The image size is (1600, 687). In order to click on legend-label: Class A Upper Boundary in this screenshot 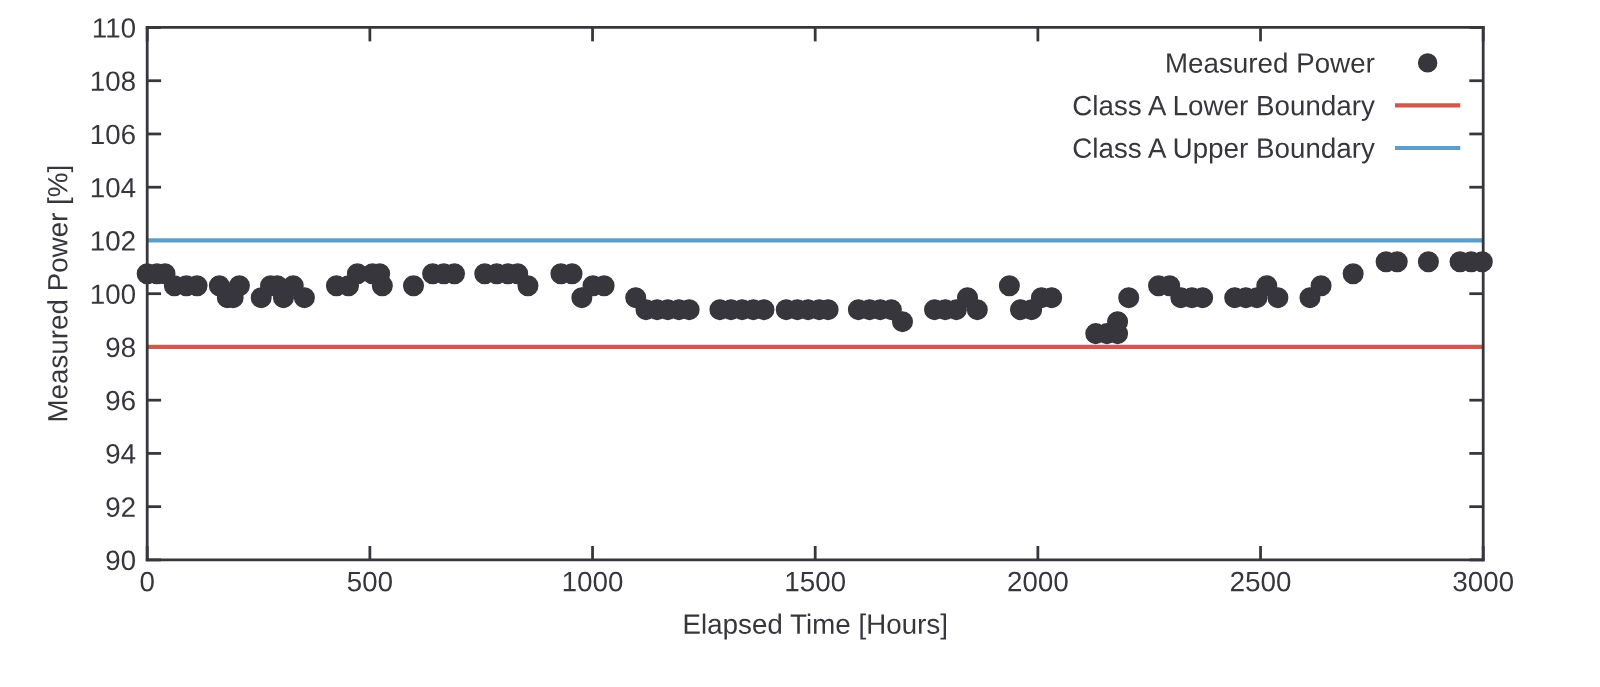, I will do `click(1224, 150)`.